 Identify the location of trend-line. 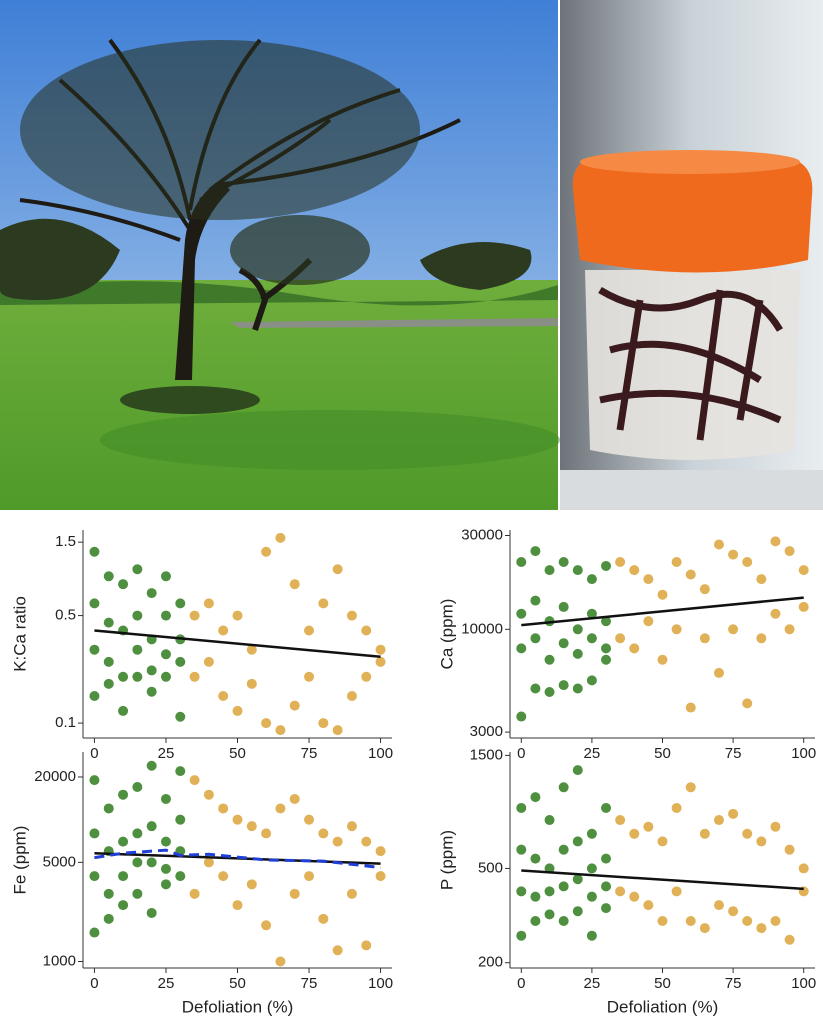
(662, 880).